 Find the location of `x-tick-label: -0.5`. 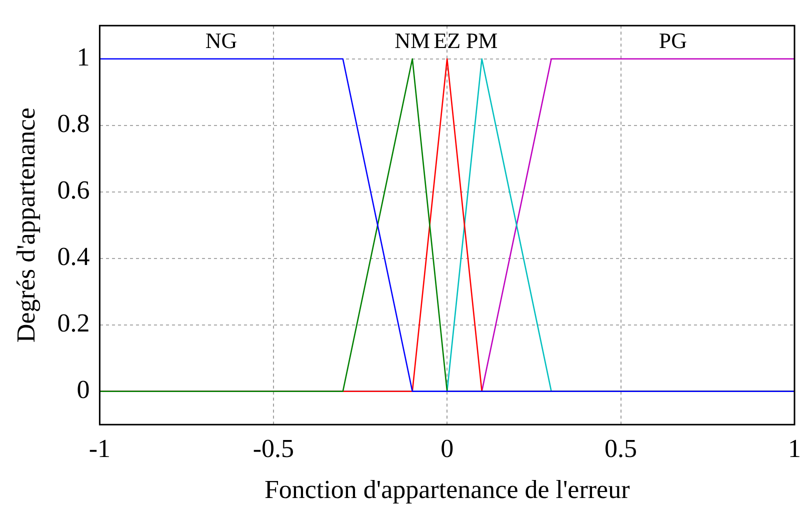

x-tick-label: -0.5 is located at coordinates (273, 449).